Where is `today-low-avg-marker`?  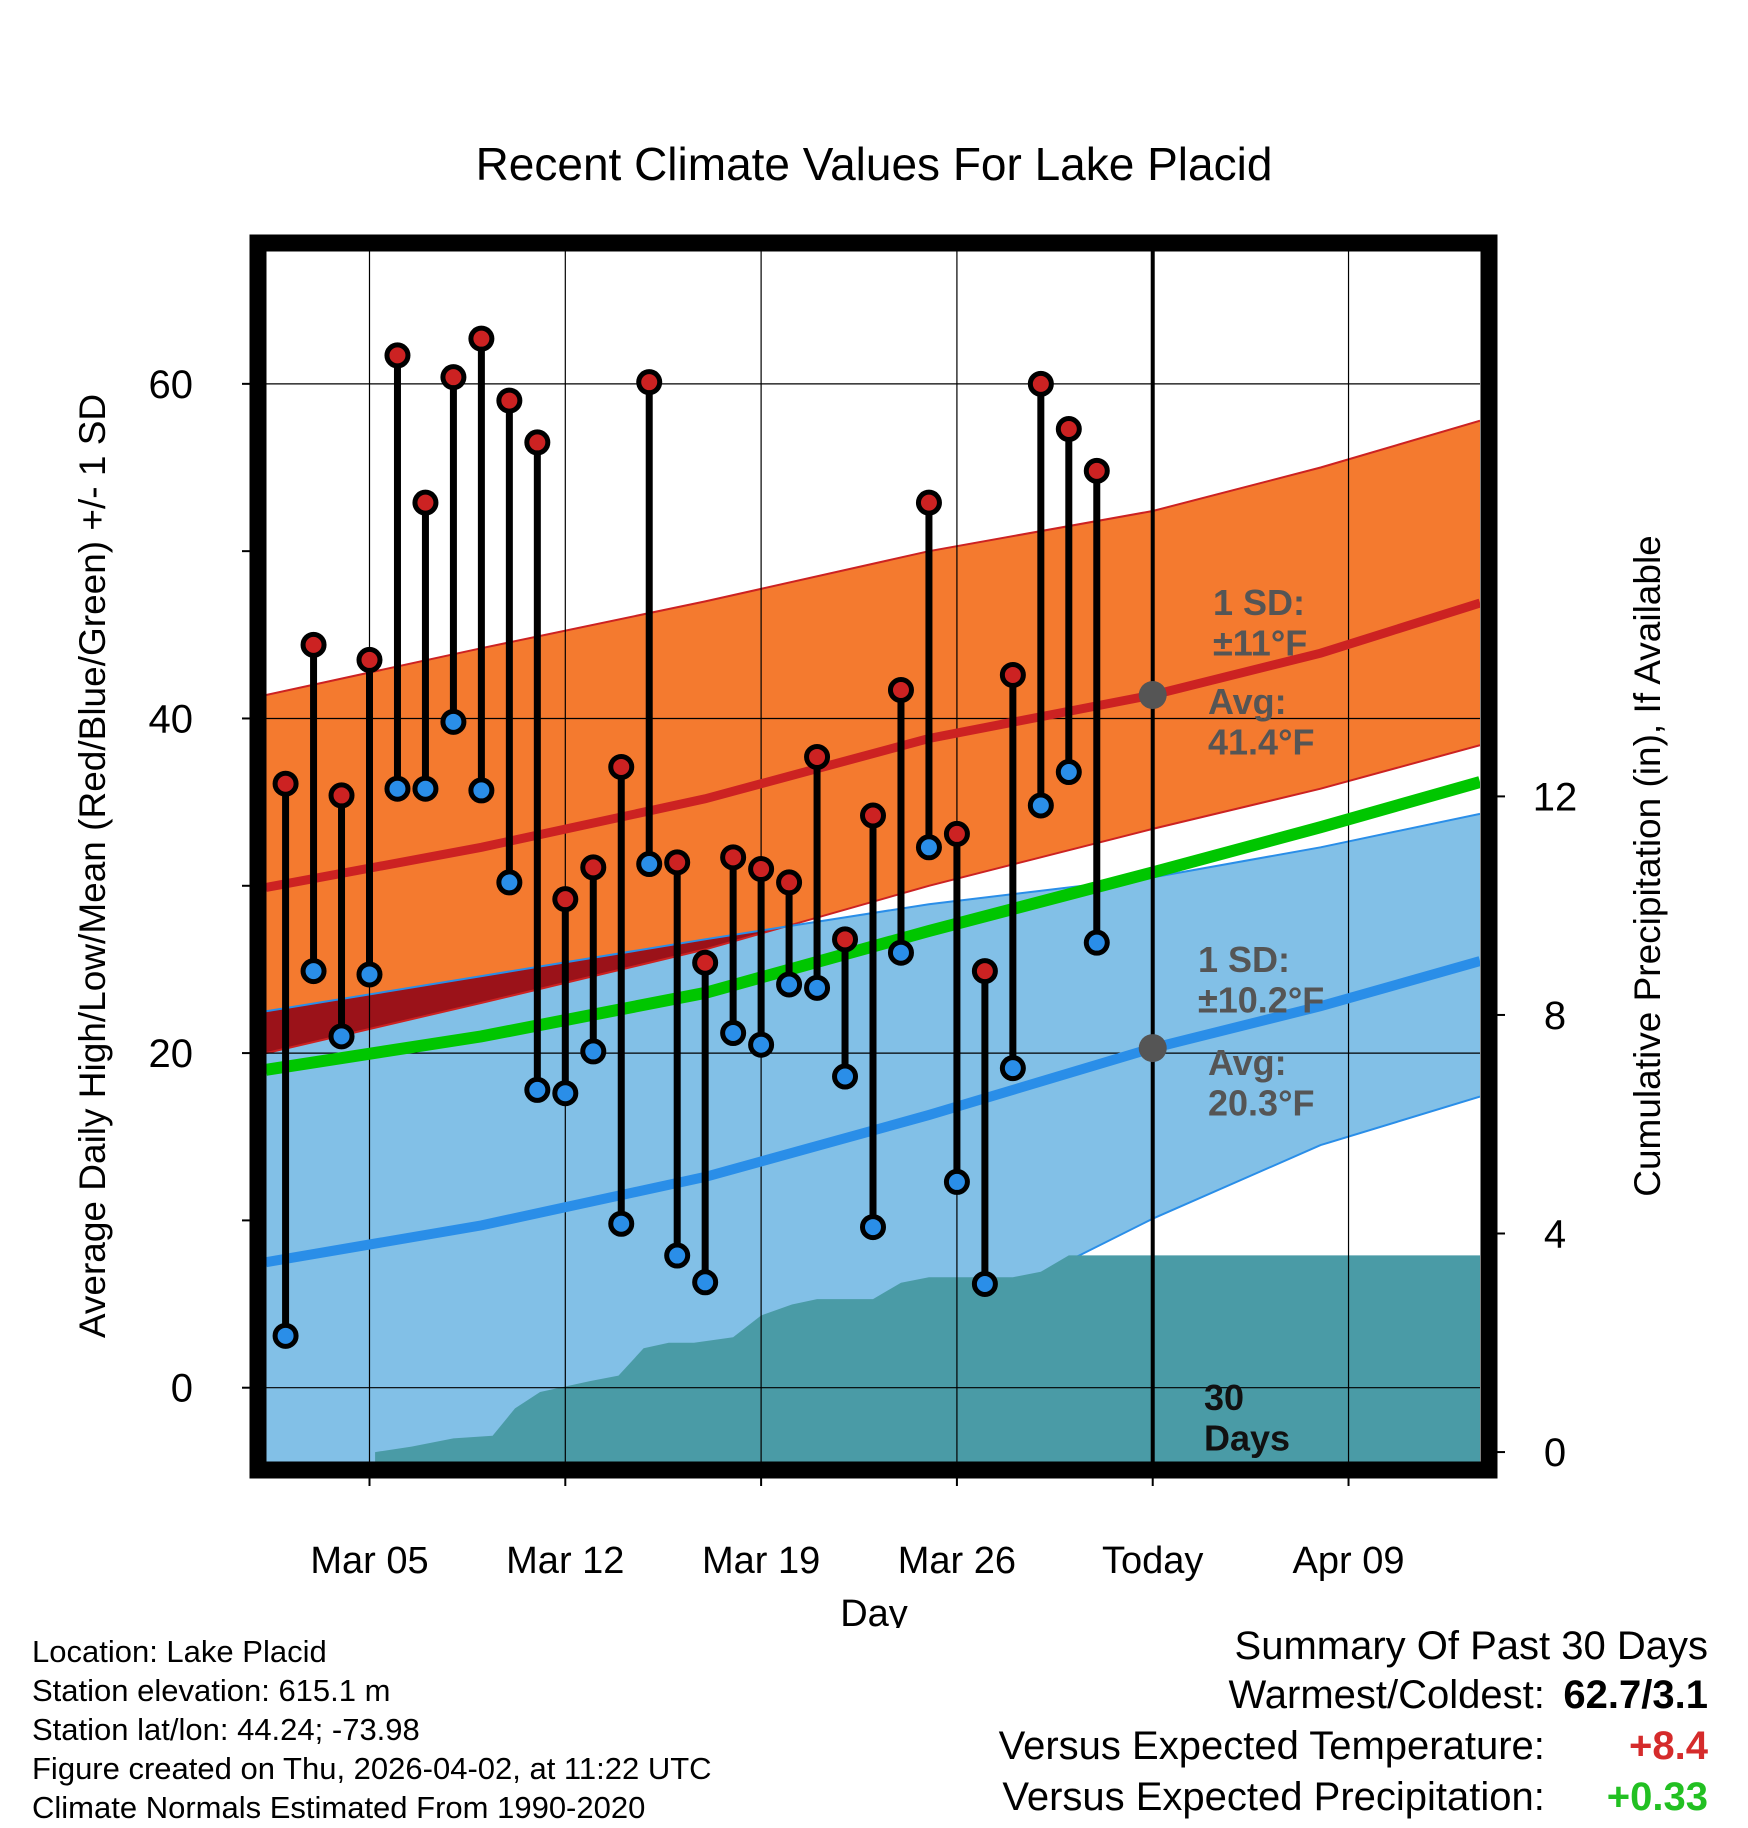 today-low-avg-marker is located at coordinates (1152, 1048).